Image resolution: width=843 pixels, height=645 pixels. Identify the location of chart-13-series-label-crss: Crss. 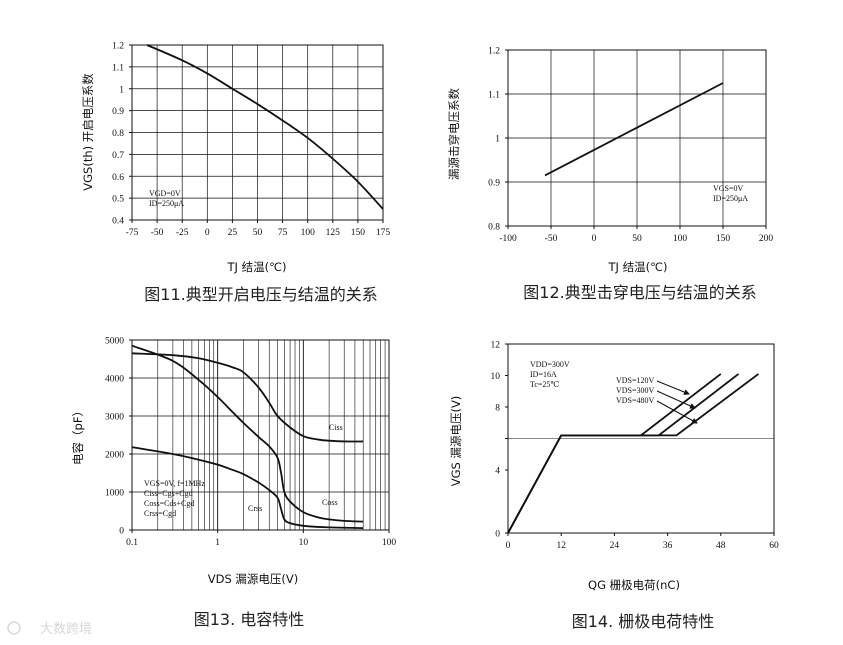
(255, 508).